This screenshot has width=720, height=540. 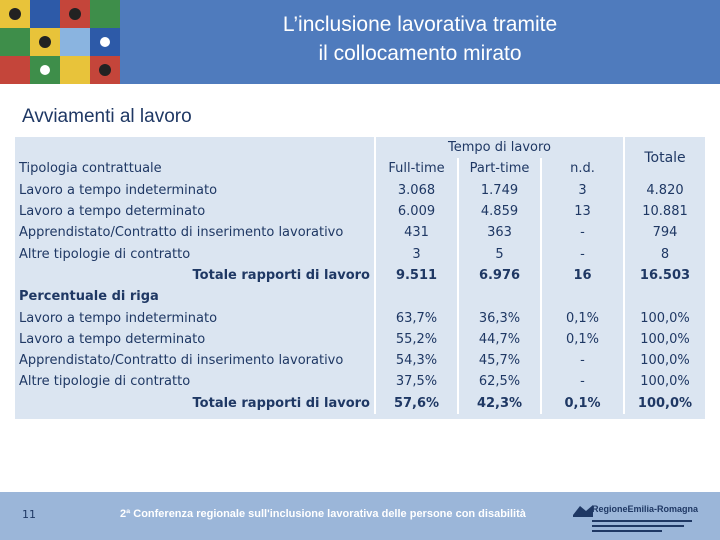 I want to click on cell: 6.976, so click(x=499, y=275).